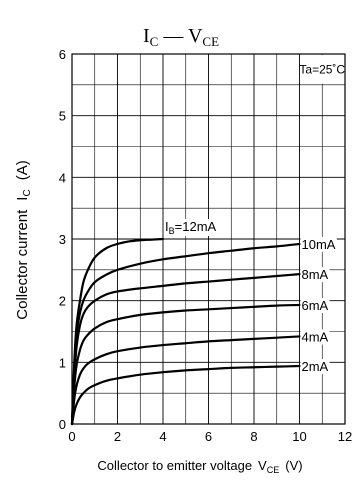 This screenshot has width=362, height=480. I want to click on y-axis-subscript: C, so click(27, 192).